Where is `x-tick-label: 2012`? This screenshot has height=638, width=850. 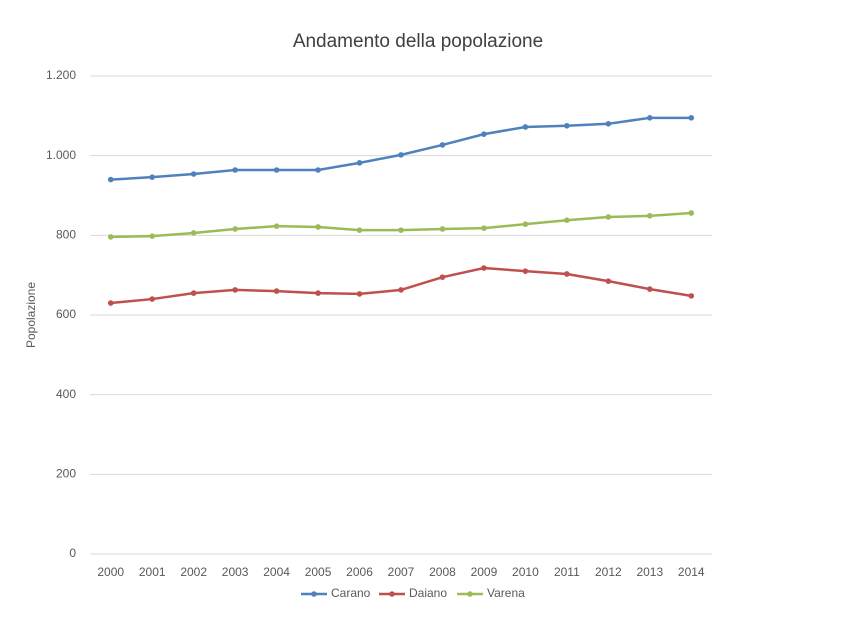
x-tick-label: 2012 is located at coordinates (608, 572).